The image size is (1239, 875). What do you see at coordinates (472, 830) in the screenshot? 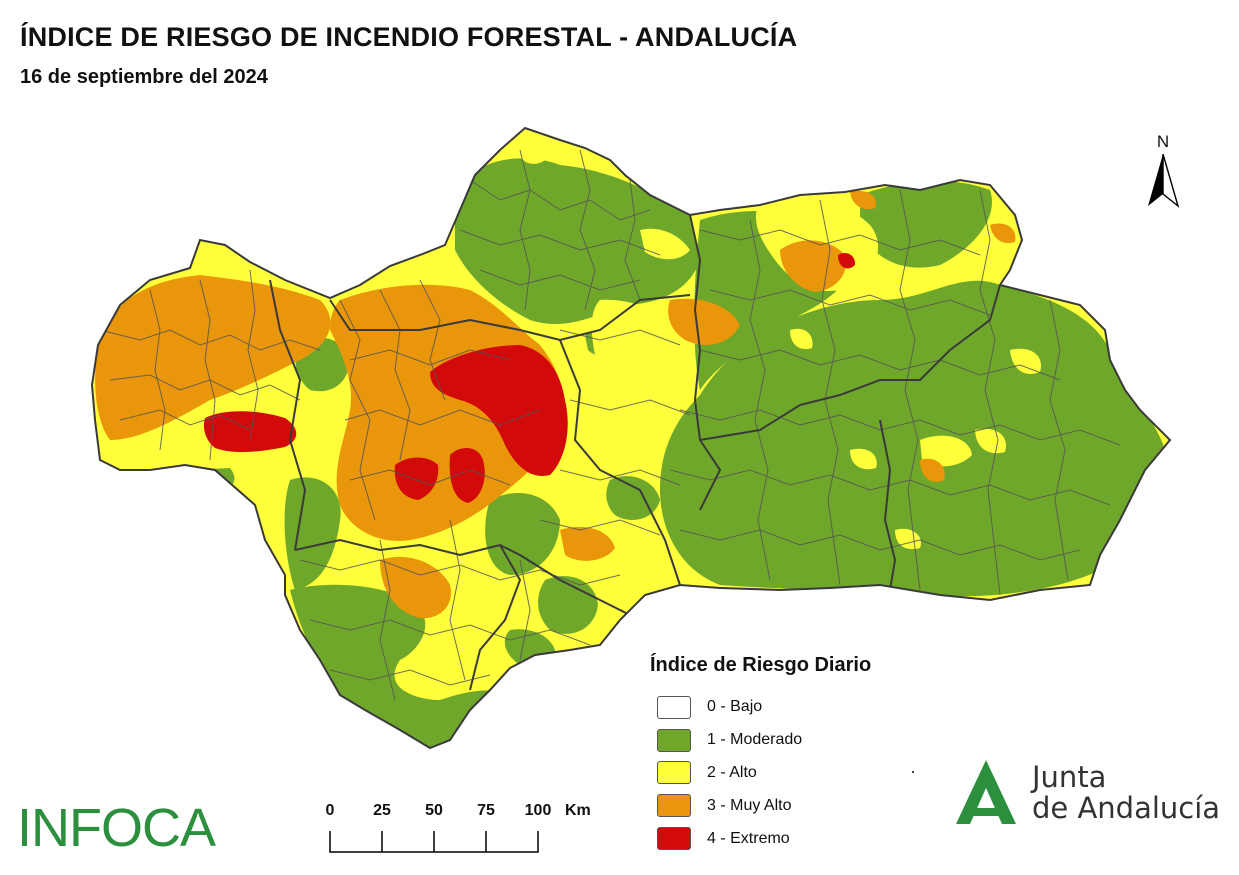
I see `scale-bar: 0 25 50 75 100 Km` at bounding box center [472, 830].